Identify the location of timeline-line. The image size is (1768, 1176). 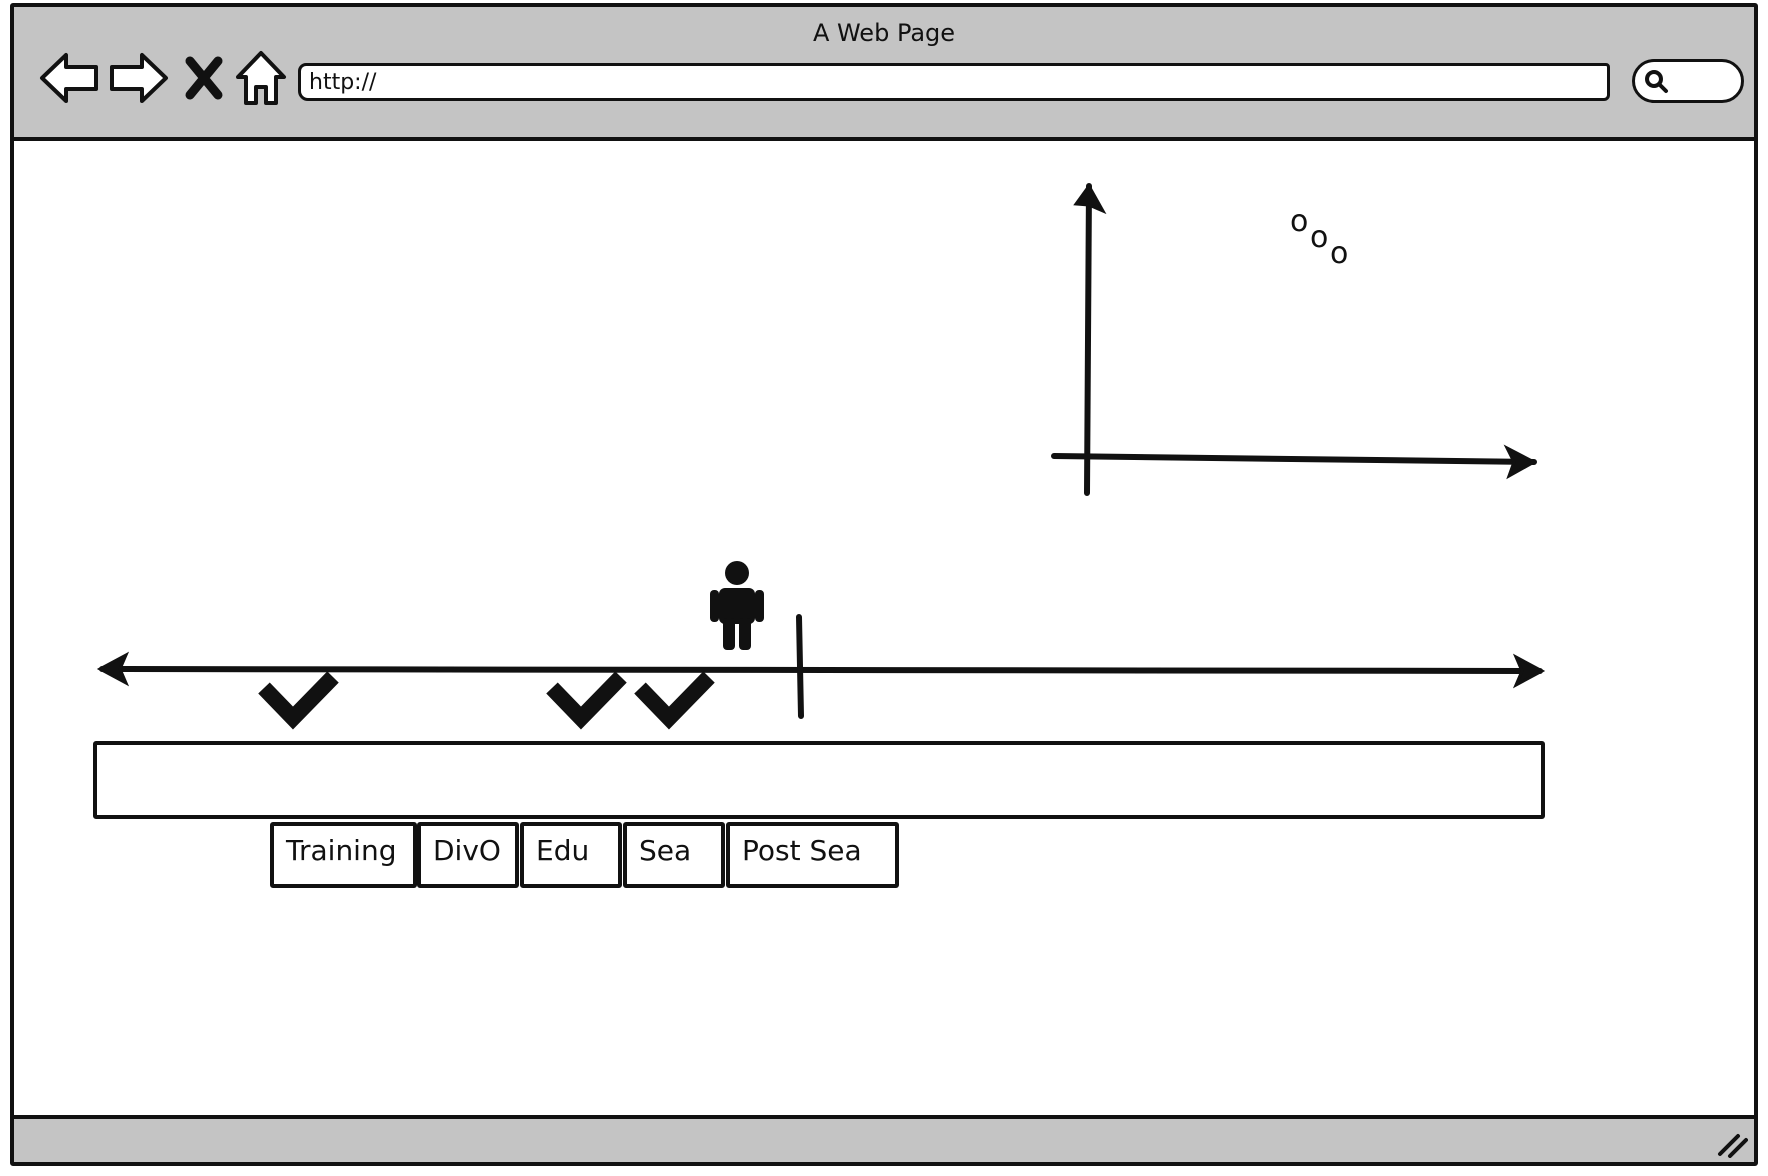
(821, 670).